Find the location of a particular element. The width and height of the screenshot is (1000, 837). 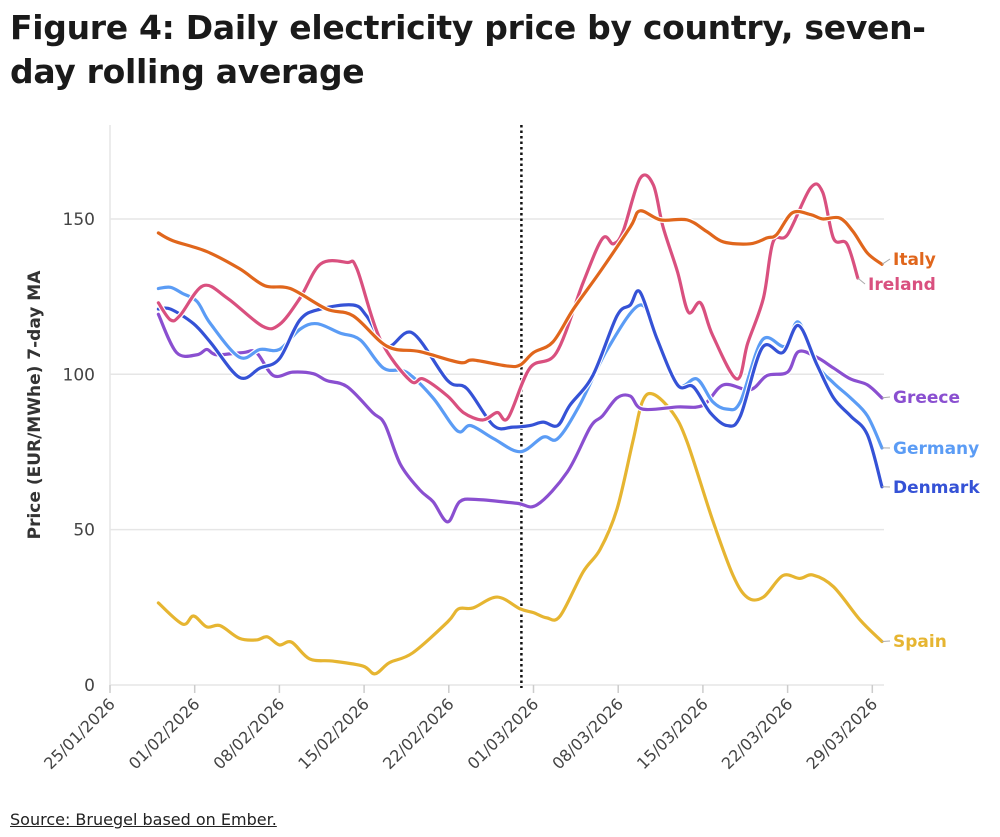

x-tick-label: 15/02/2026 is located at coordinates (333, 733).